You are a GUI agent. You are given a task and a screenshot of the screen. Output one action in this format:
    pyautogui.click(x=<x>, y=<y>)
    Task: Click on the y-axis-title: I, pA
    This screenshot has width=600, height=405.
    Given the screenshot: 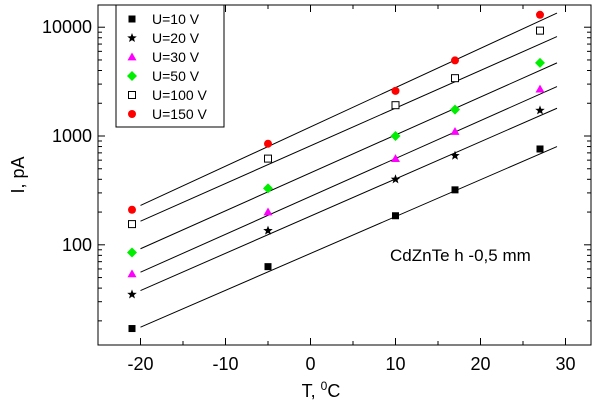 What is the action you would take?
    pyautogui.click(x=18, y=174)
    